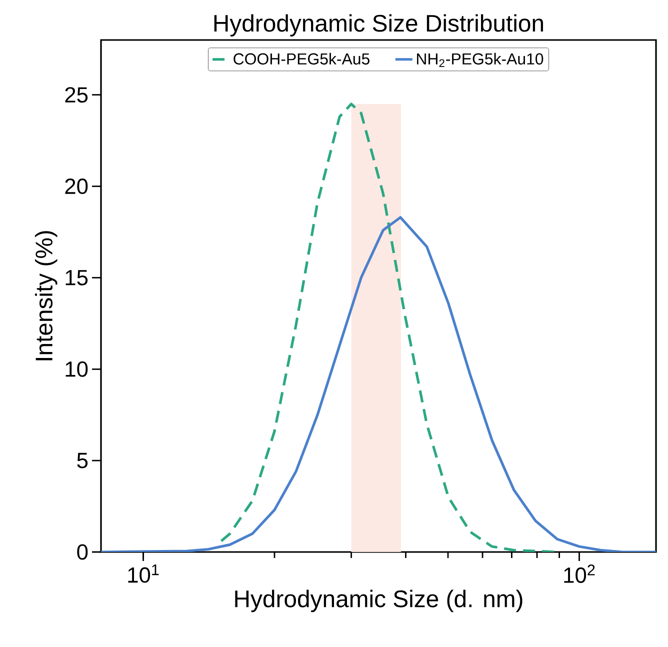 The height and width of the screenshot is (647, 668). I want to click on y-tick-label: 5, so click(82, 460).